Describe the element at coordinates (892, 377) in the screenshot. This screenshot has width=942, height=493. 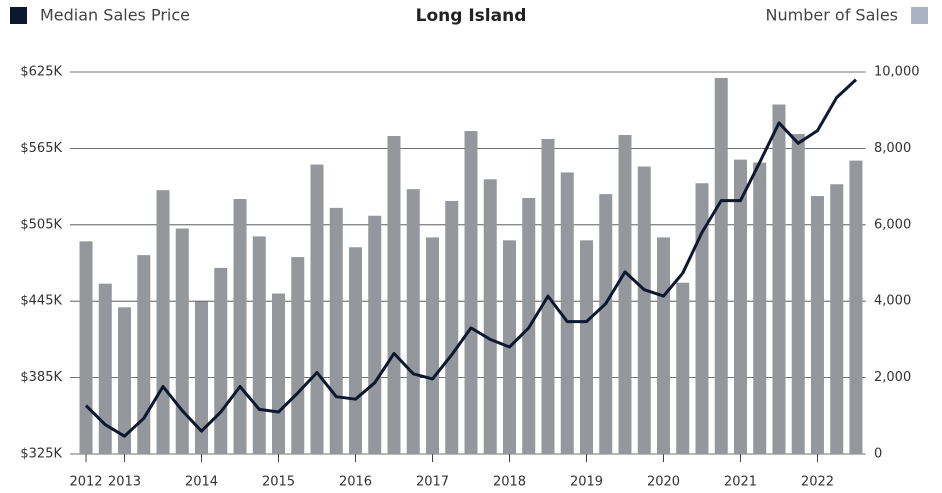
I see `y2-tick-label: 2,000` at that location.